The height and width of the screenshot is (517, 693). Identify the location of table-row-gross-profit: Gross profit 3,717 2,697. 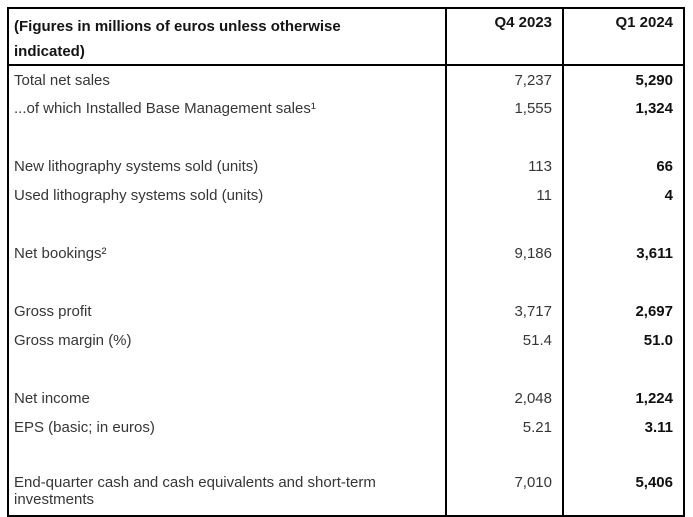
(346, 311).